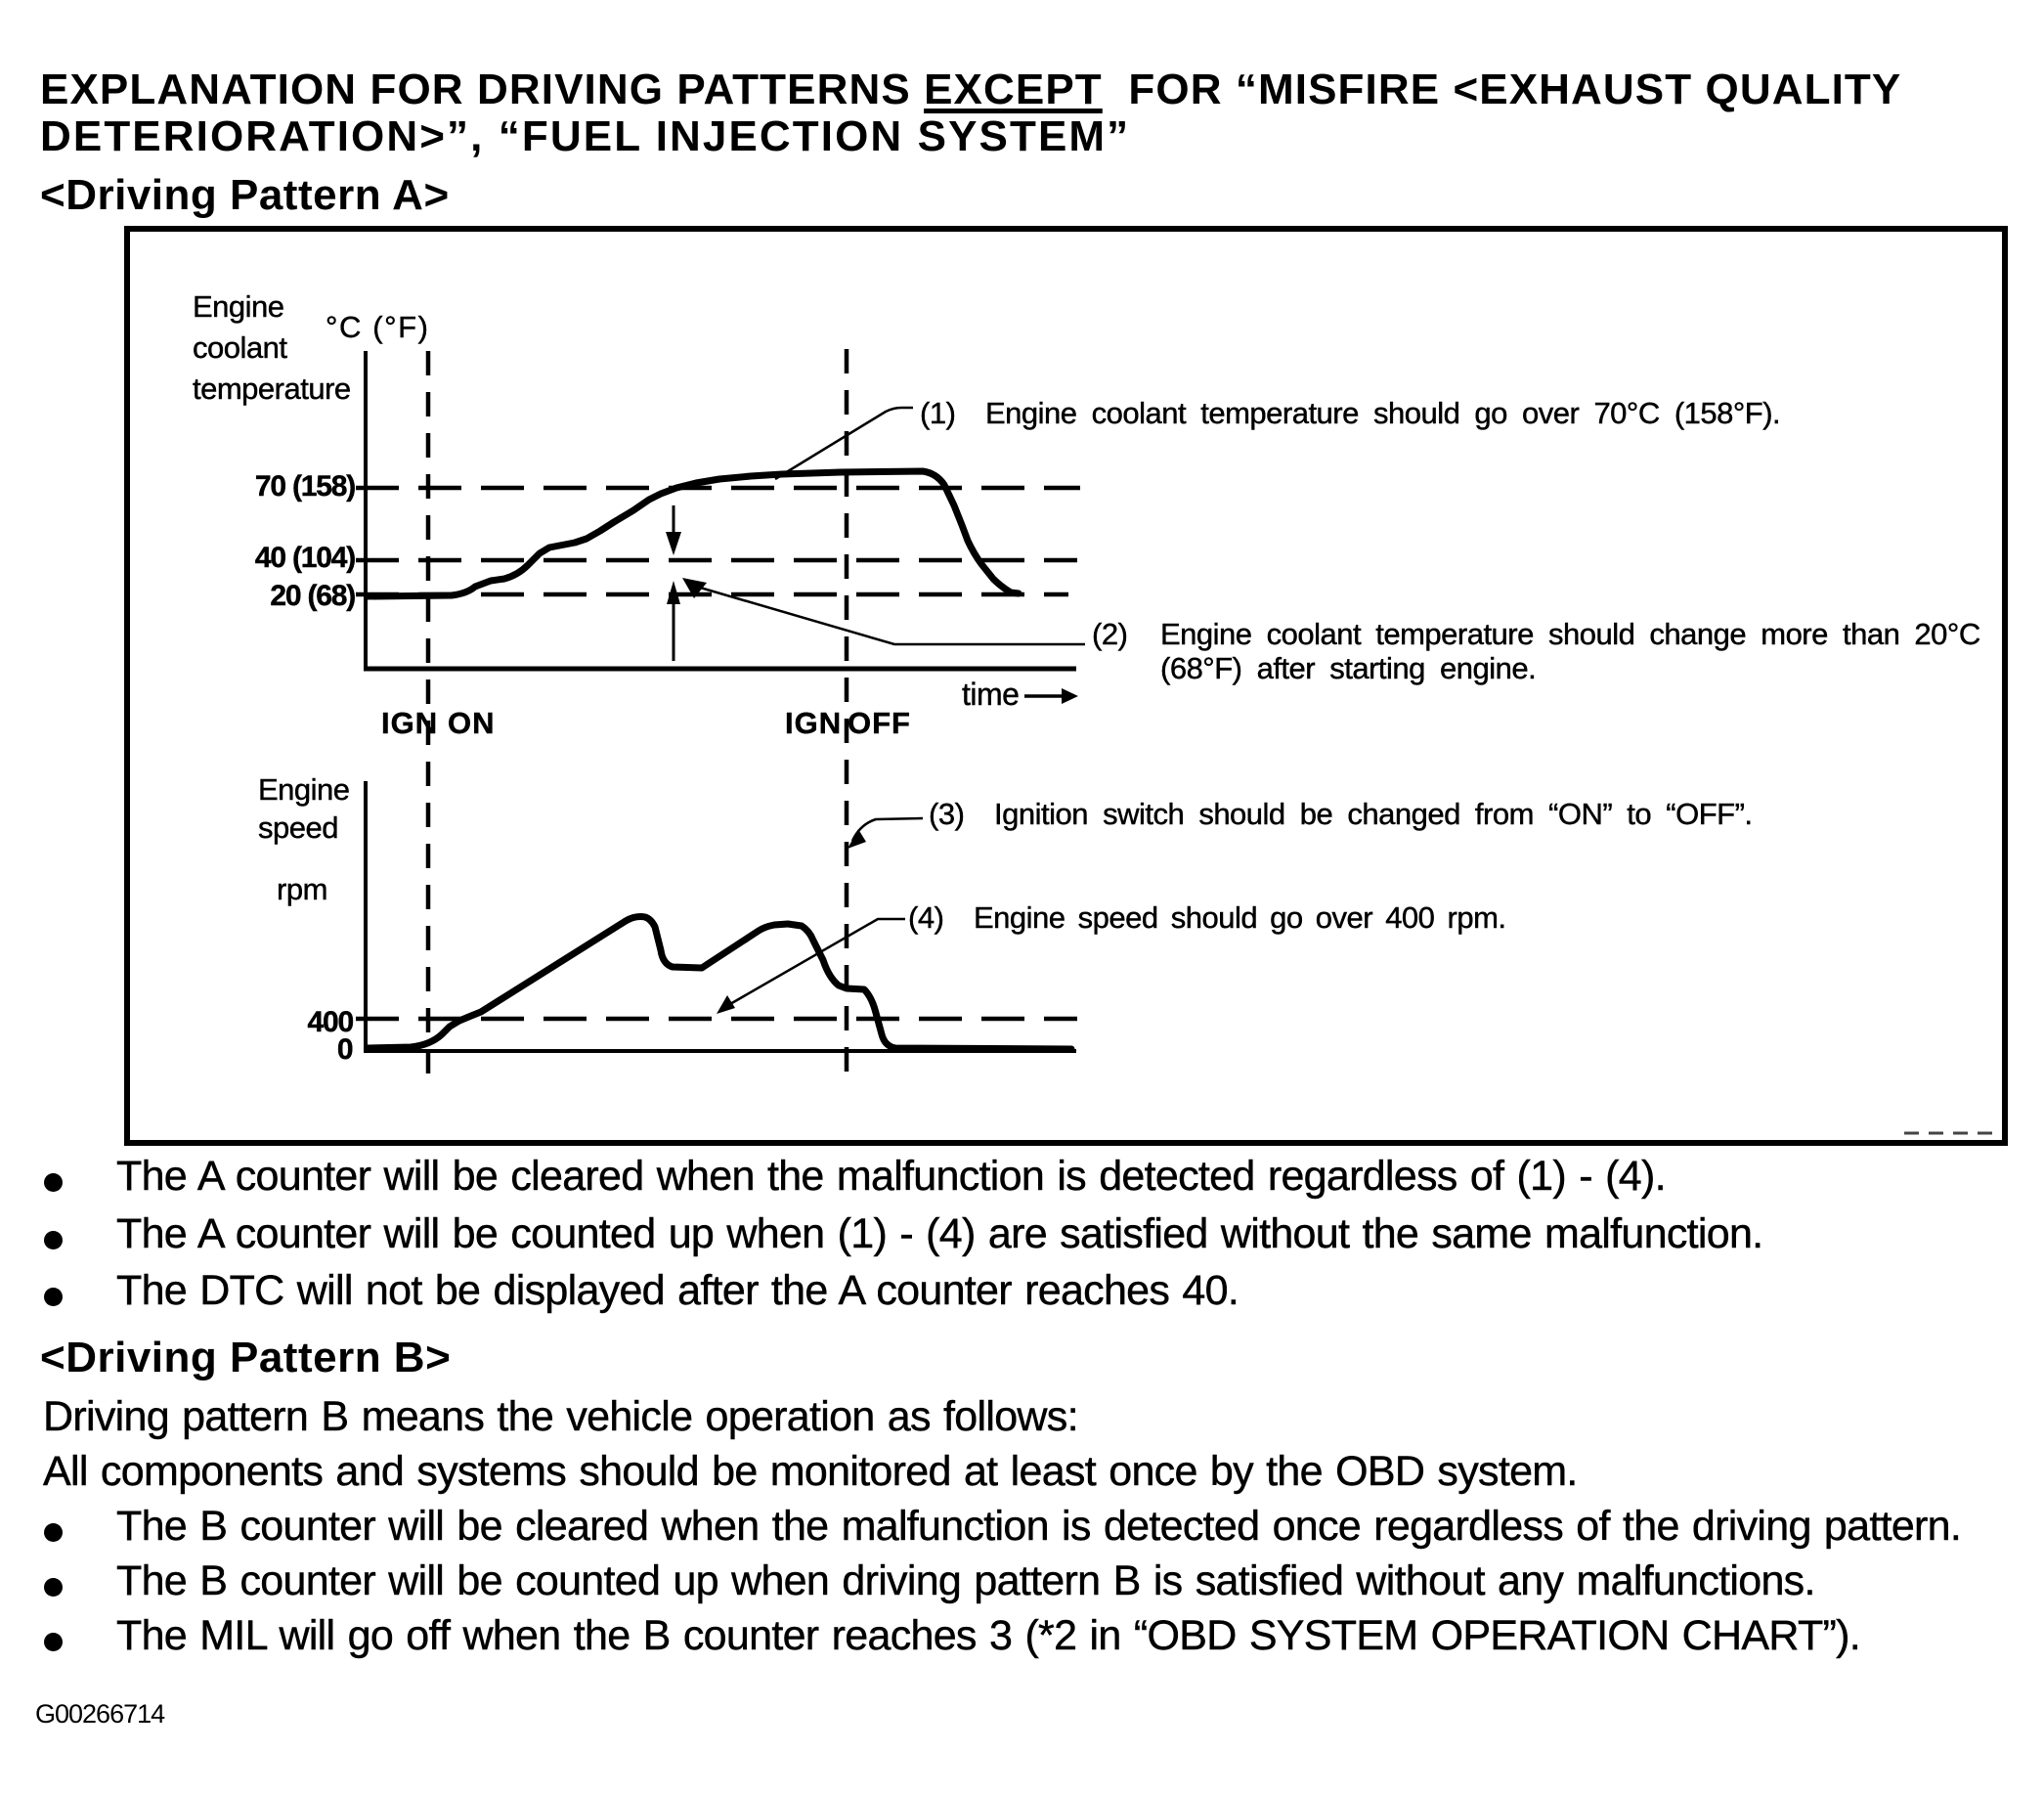 The height and width of the screenshot is (1796, 2044). What do you see at coordinates (1348, 668) in the screenshot?
I see `svg-text: (68°F) after starting engine.` at bounding box center [1348, 668].